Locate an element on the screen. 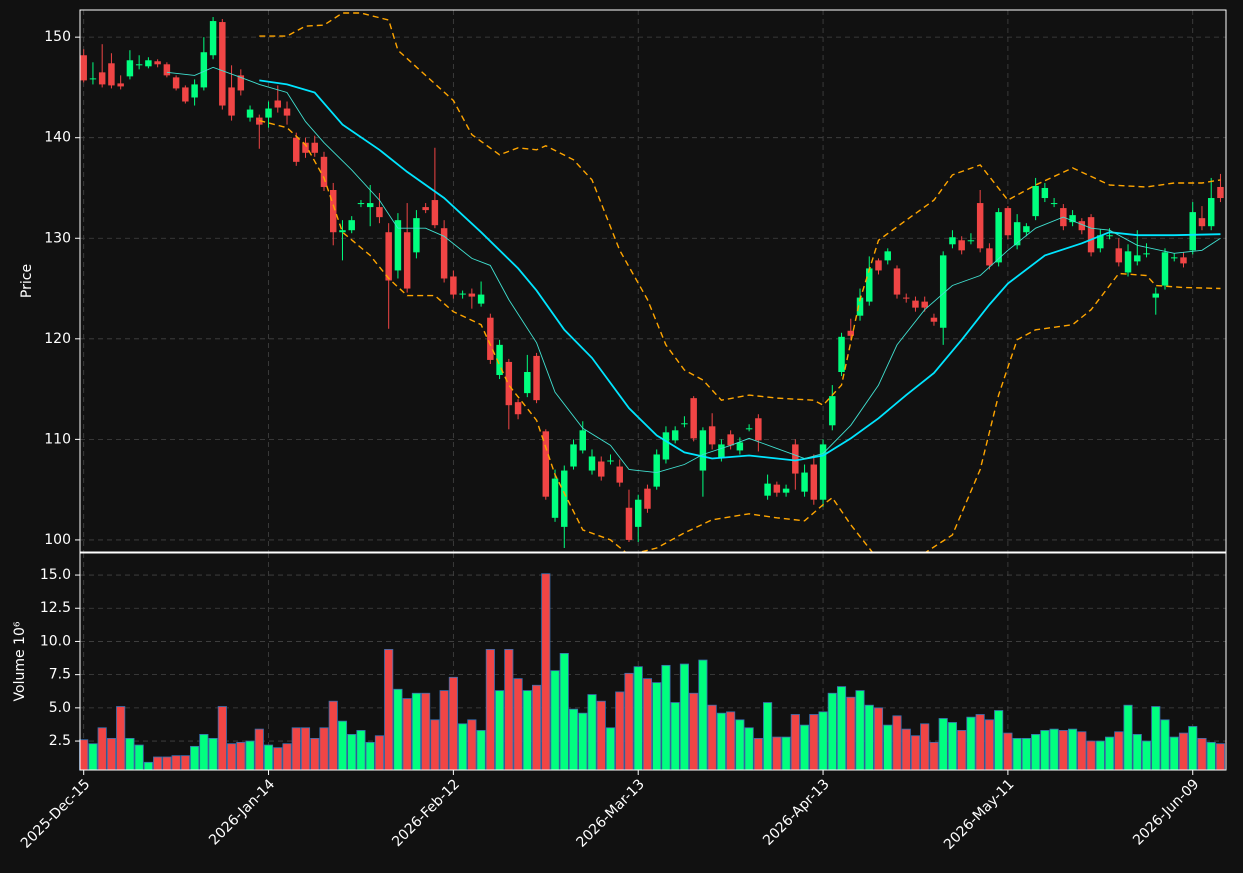  y-tick-label: 5.0 is located at coordinates (60, 708).